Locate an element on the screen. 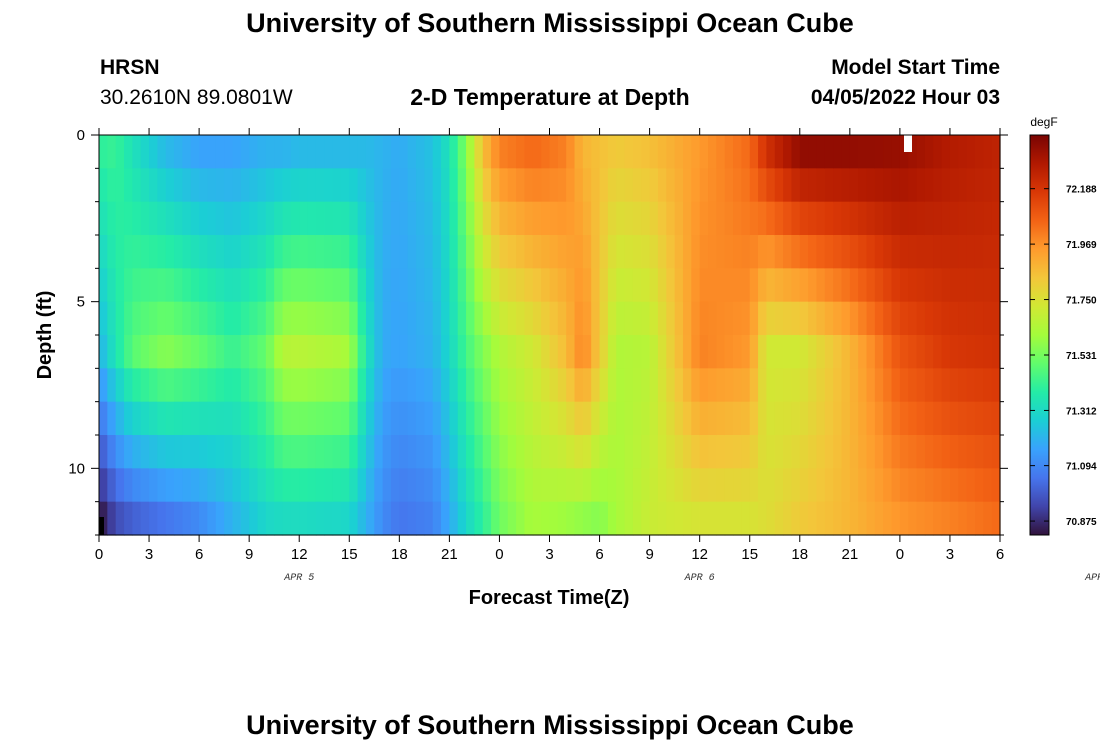  x-tick-label: 3 is located at coordinates (549, 554).